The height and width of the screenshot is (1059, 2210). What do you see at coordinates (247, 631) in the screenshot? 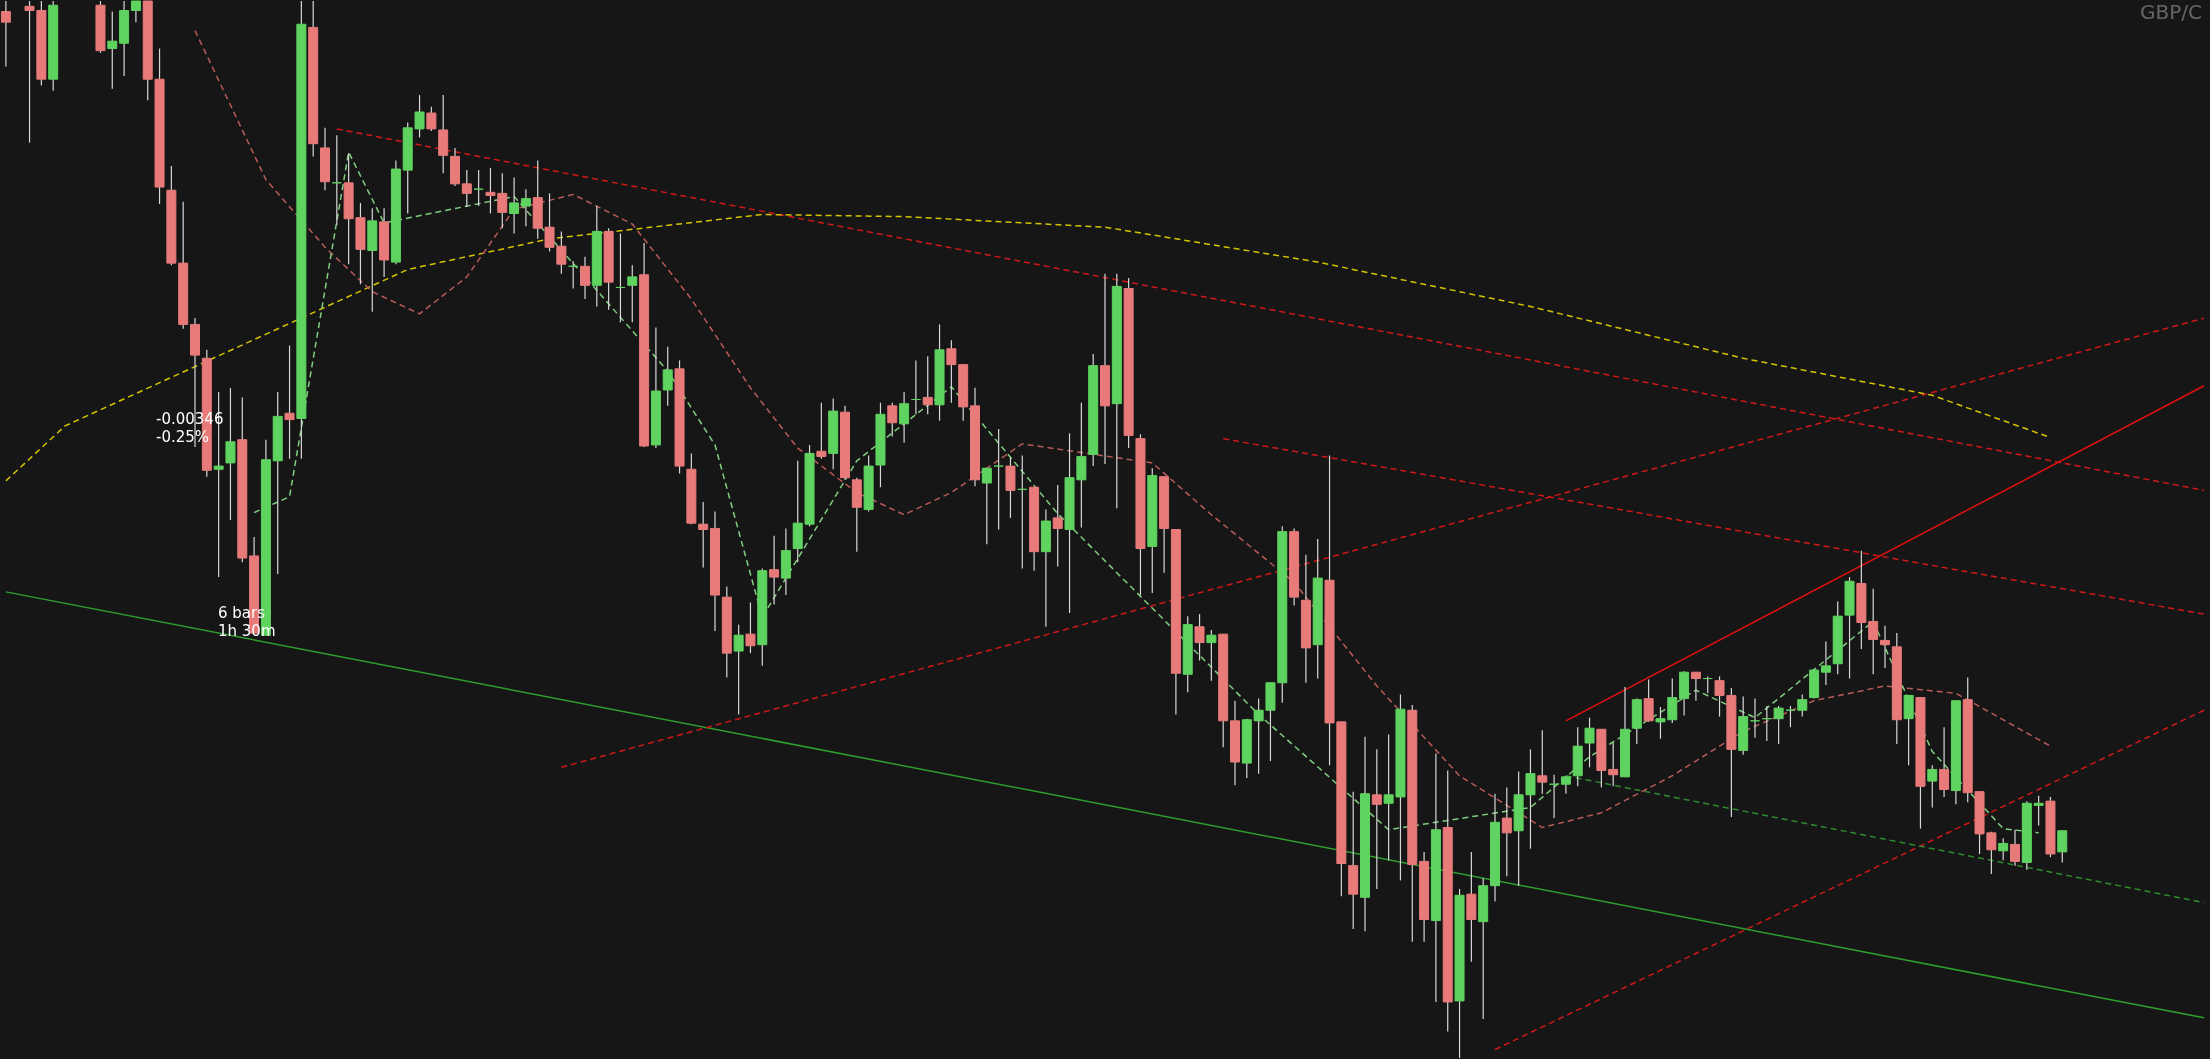
I see `annotation: 1h 30m` at bounding box center [247, 631].